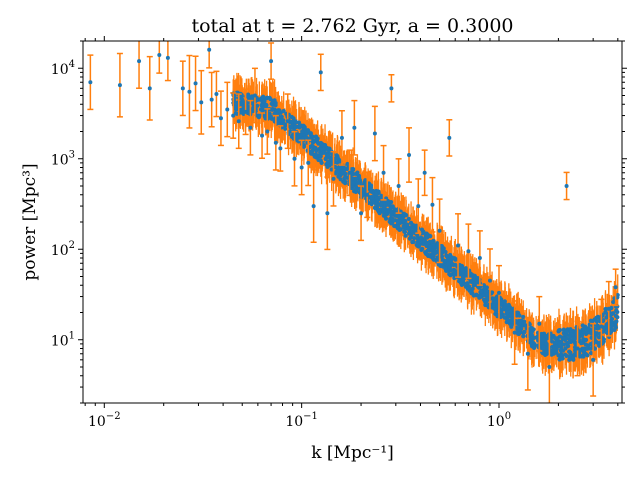  What do you see at coordinates (301, 420) in the screenshot?
I see `tick-label: 10⁻¹` at bounding box center [301, 420].